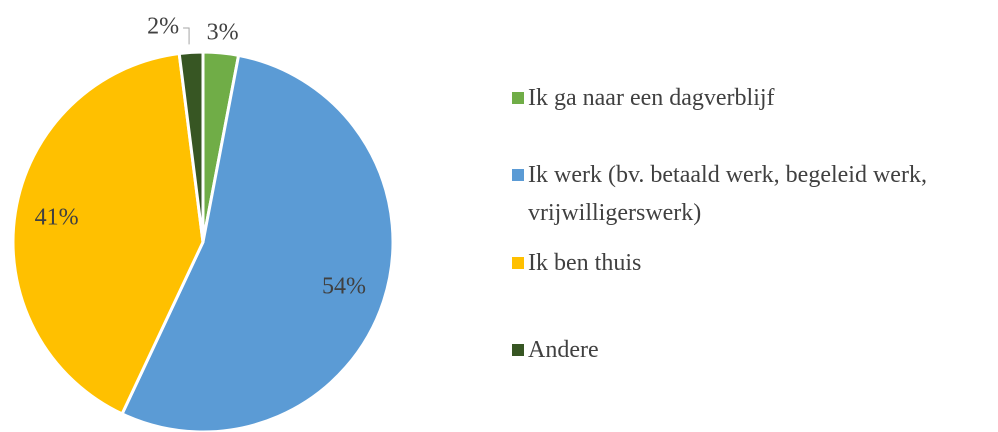 The image size is (998, 432). I want to click on leader-line, so click(186, 36).